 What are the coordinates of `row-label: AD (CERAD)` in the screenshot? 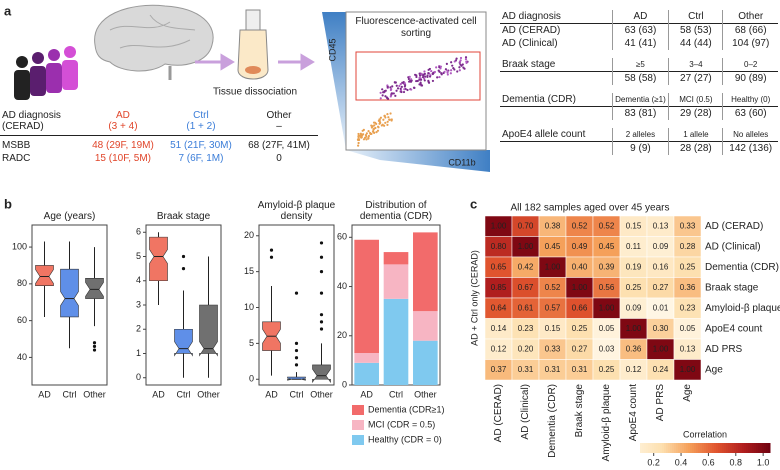 It's located at (734, 226).